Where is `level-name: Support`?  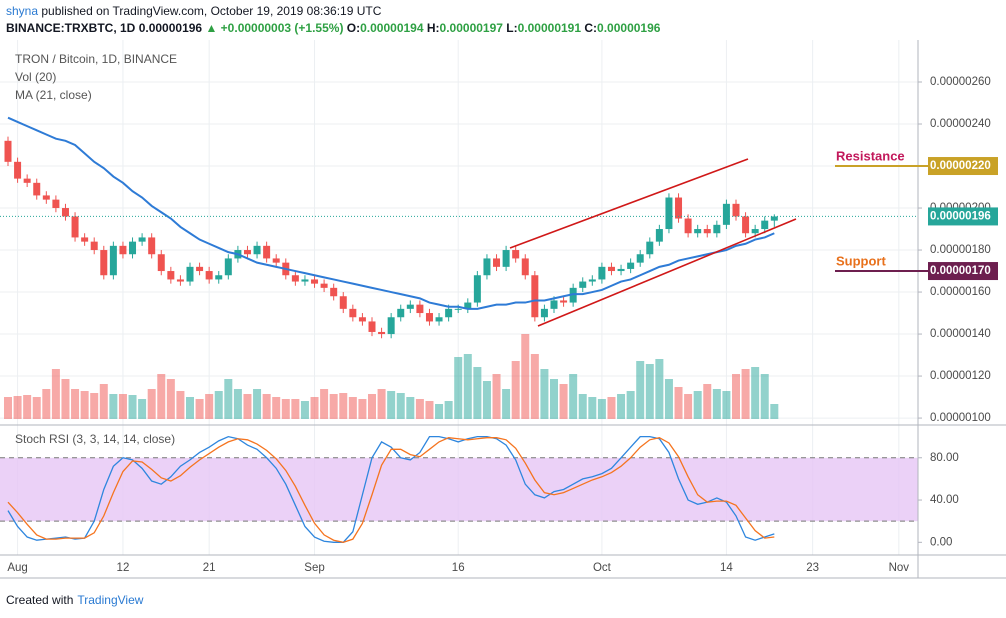
level-name: Support is located at coordinates (861, 260).